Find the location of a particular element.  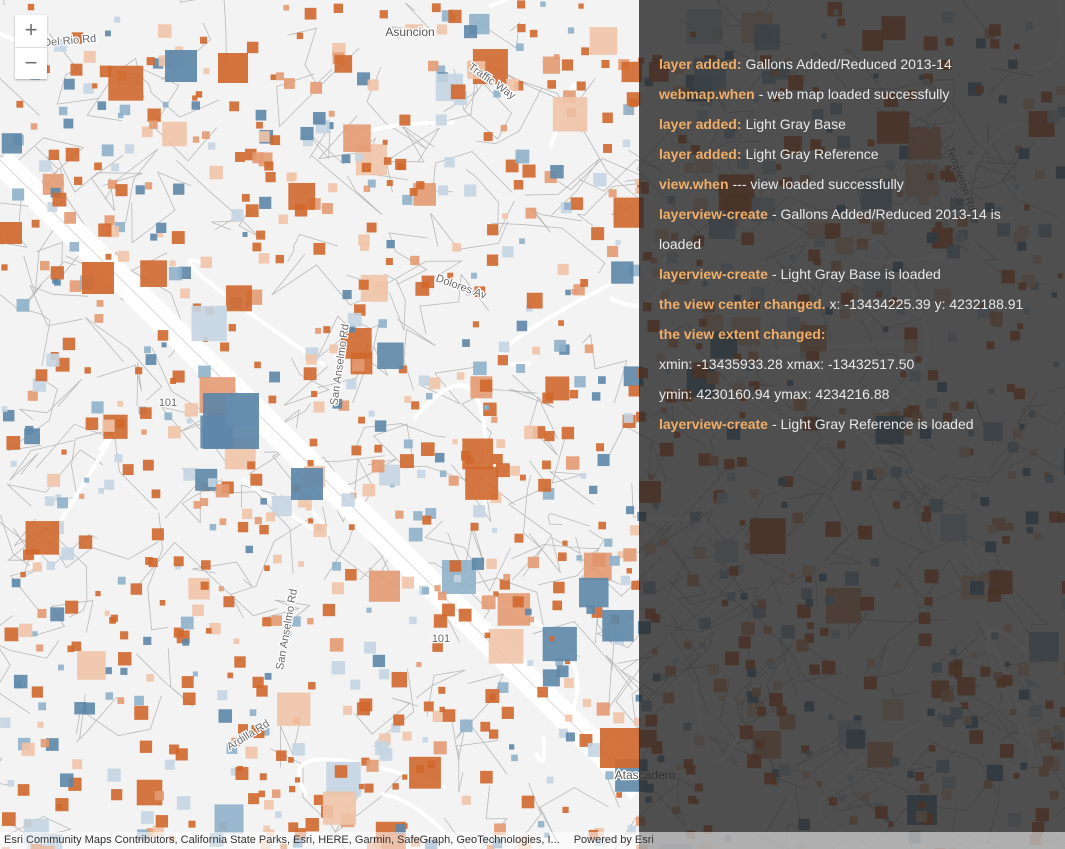

powered-by: Powered by Esri is located at coordinates (613, 840).